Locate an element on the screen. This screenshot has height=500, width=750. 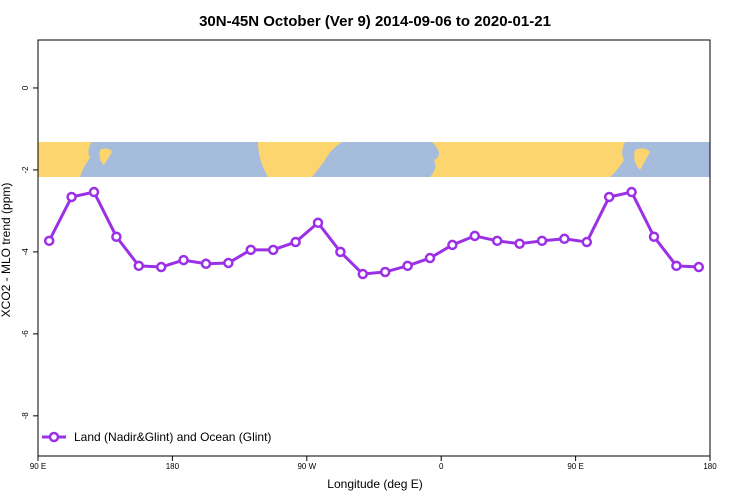
y-tick-label: 0 is located at coordinates (25, 87).